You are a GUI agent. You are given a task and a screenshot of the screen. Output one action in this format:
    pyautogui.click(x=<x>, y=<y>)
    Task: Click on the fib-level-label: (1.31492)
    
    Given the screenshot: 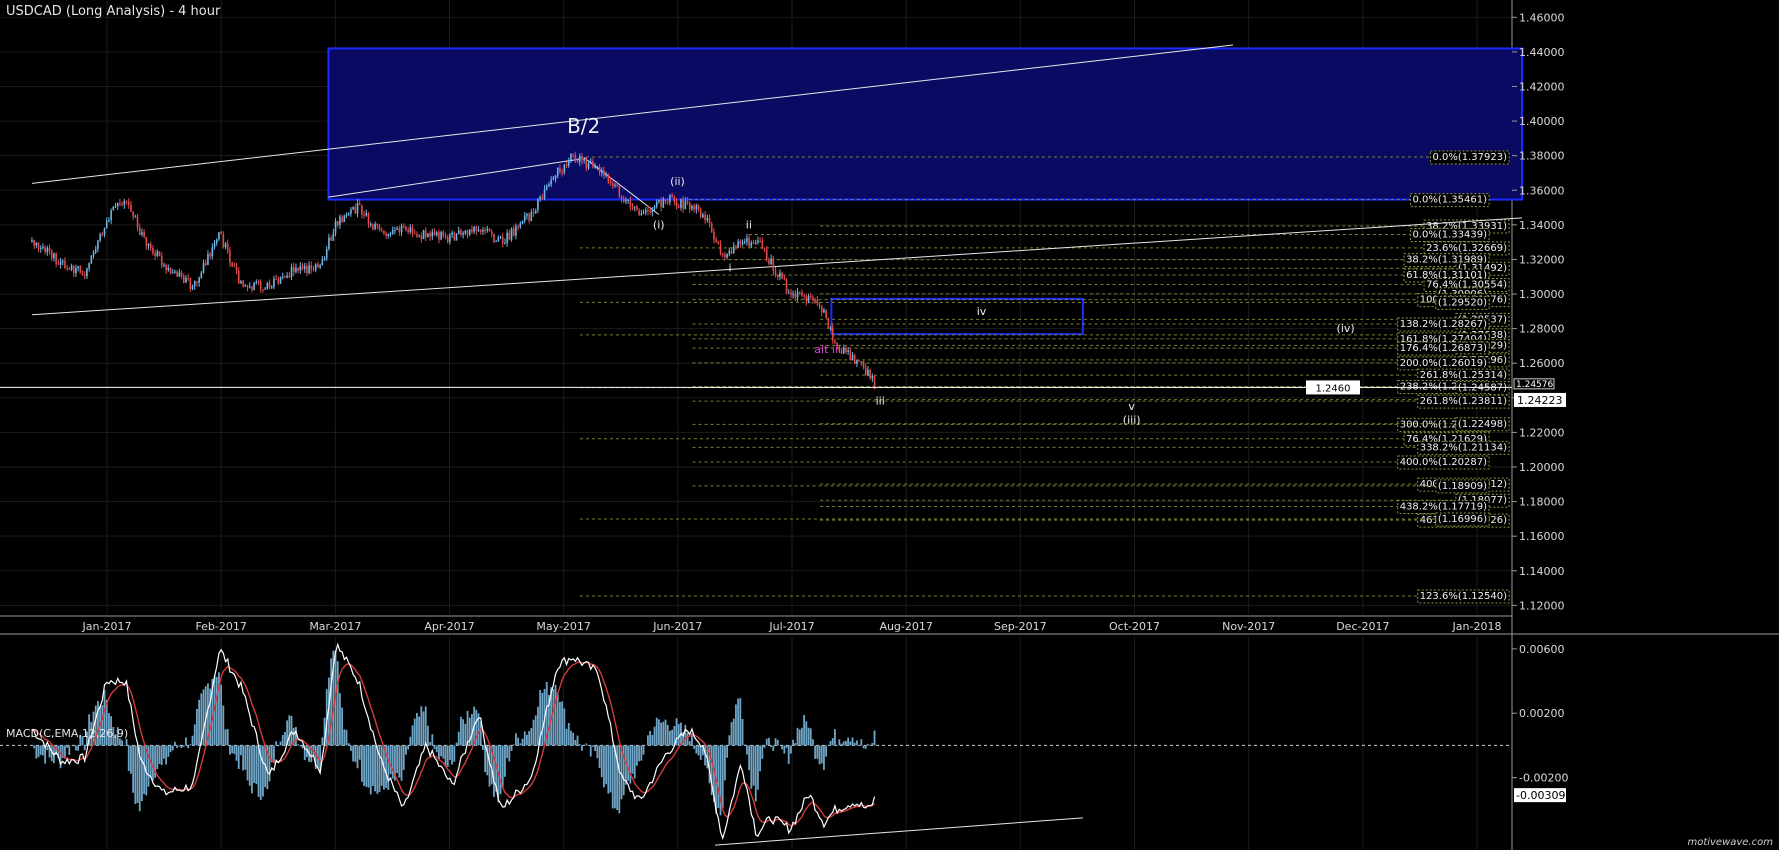 What is the action you would take?
    pyautogui.click(x=1482, y=268)
    